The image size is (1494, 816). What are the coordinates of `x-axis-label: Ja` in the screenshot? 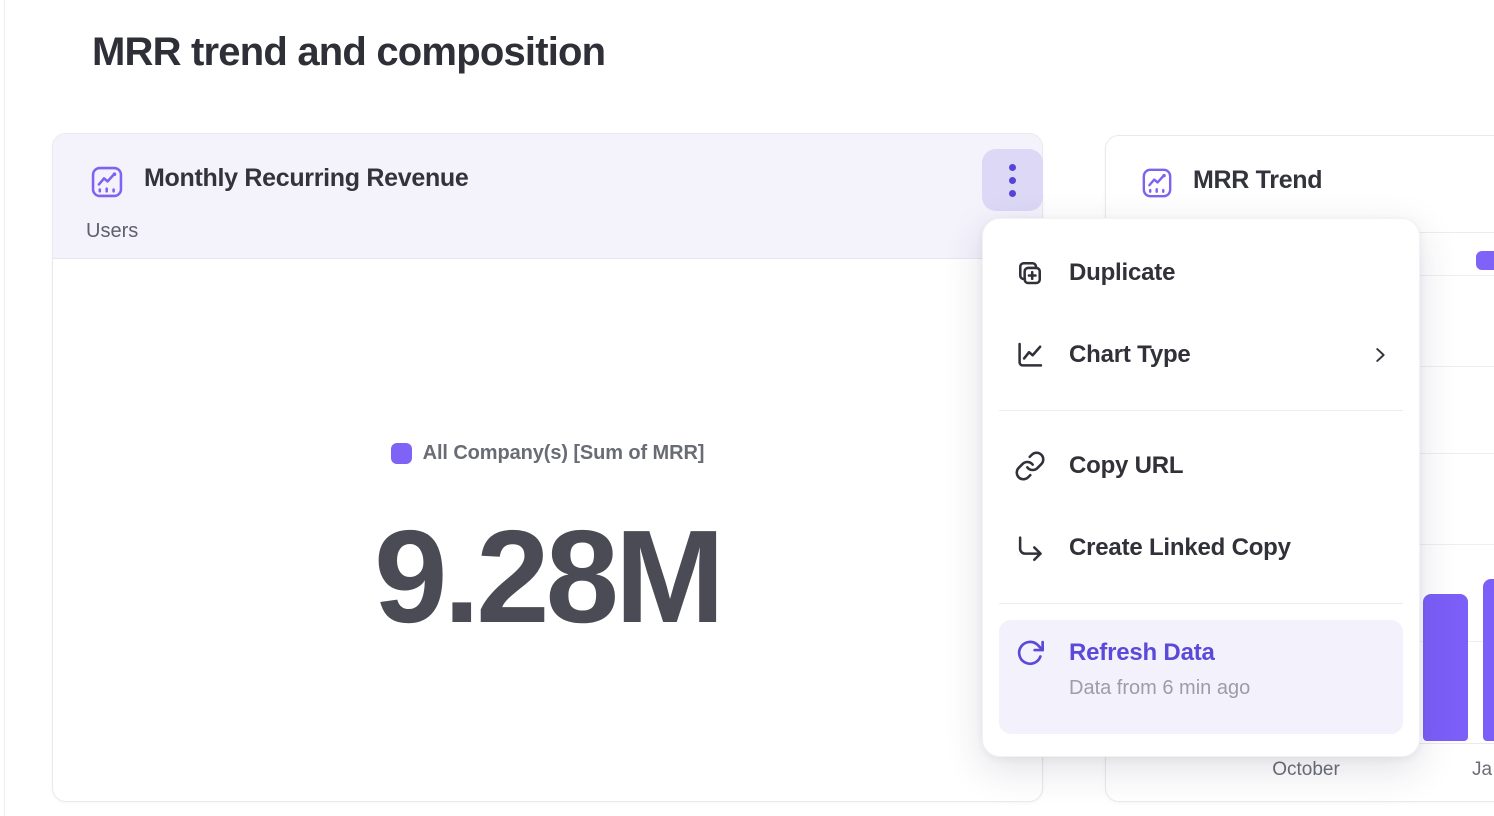 It's located at (1482, 769).